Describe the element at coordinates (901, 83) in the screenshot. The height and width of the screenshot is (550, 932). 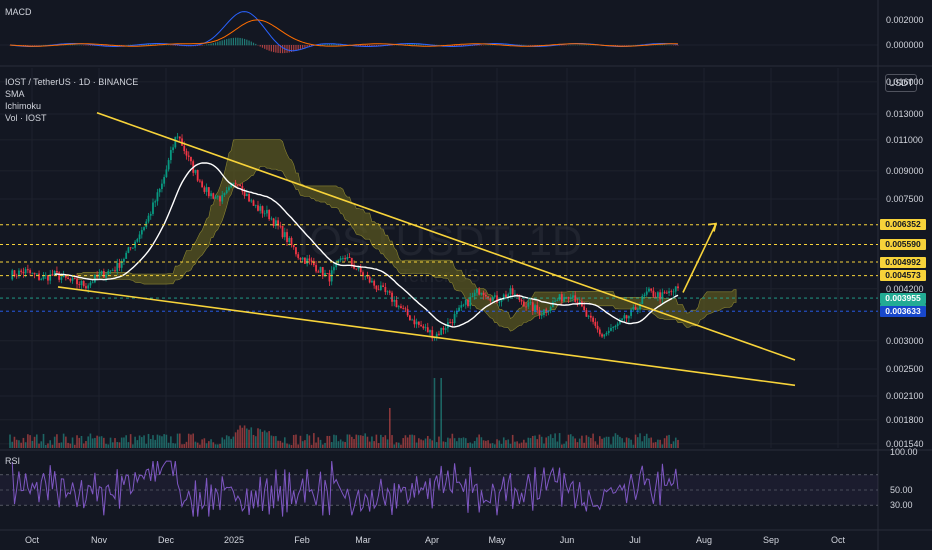
I see `currency-button: USDT` at that location.